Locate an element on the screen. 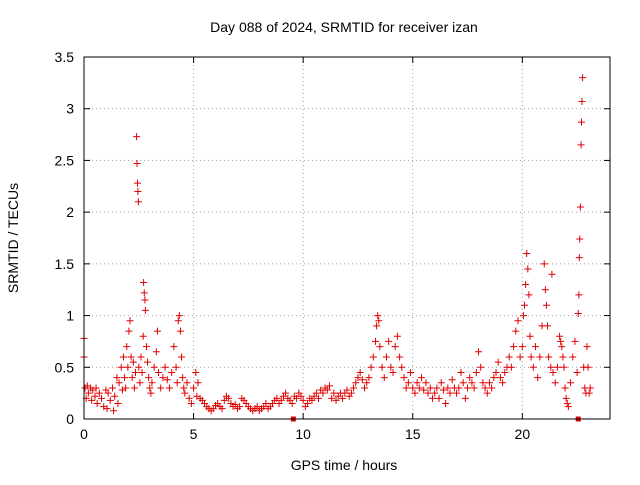 The image size is (640, 485). x-axis-label: GPS time / hours is located at coordinates (344, 465).